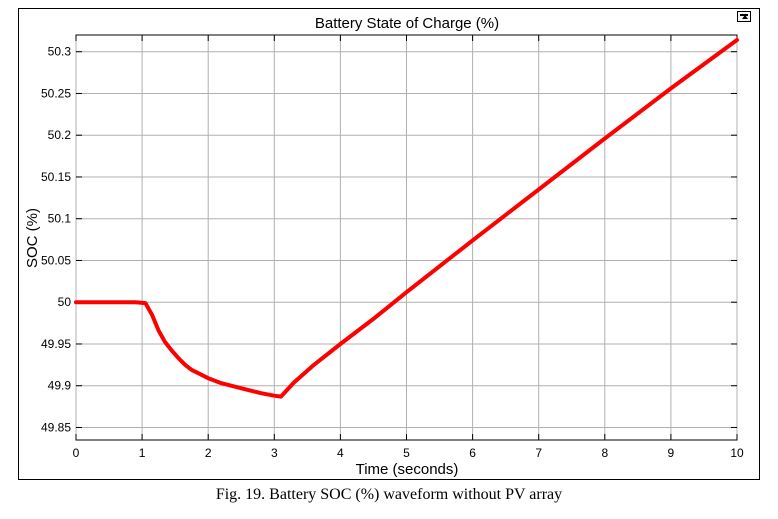 The width and height of the screenshot is (778, 519). Describe the element at coordinates (744, 16) in the screenshot. I see `undock-arrow-icon` at that location.